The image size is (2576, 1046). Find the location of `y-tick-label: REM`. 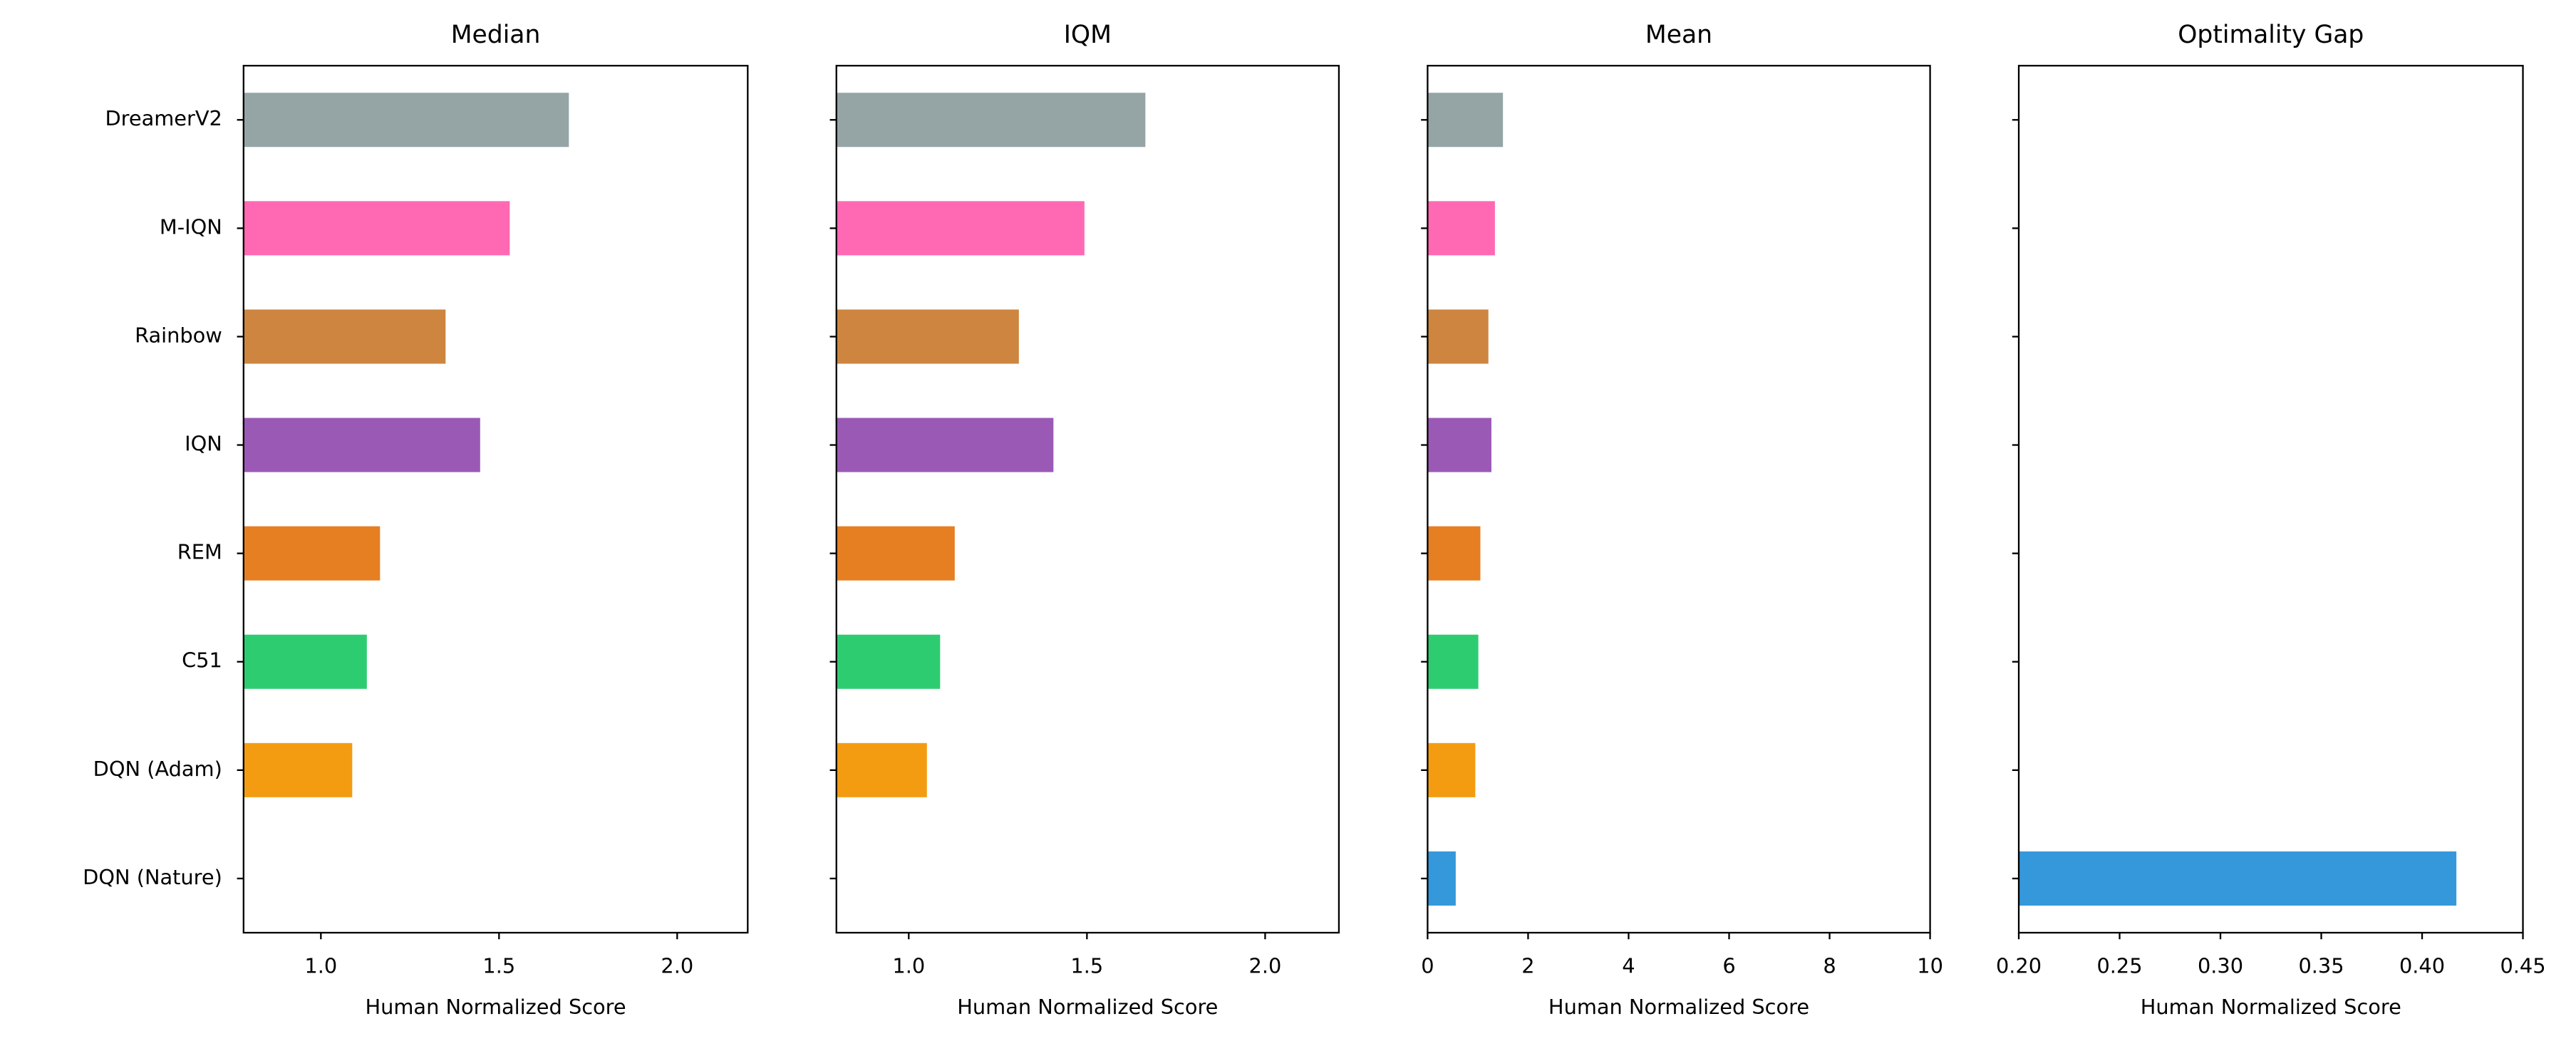

y-tick-label: REM is located at coordinates (200, 552).